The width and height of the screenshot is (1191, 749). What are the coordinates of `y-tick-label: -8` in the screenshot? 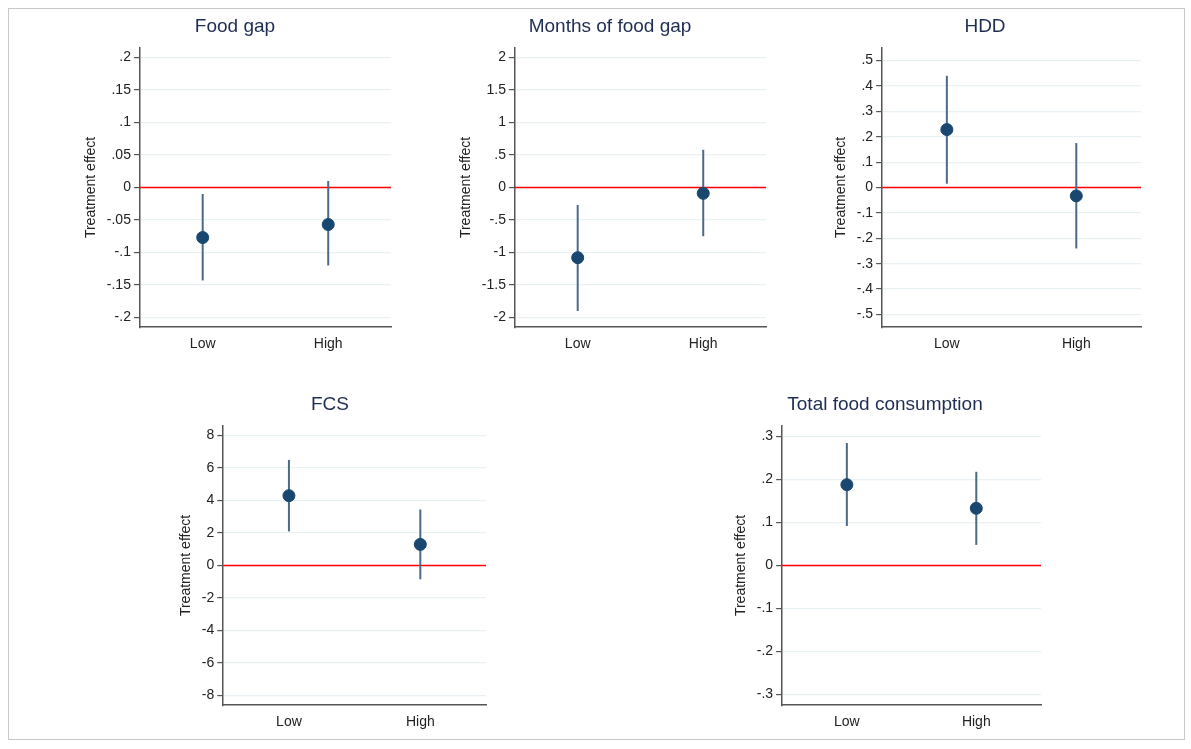 It's located at (208, 694).